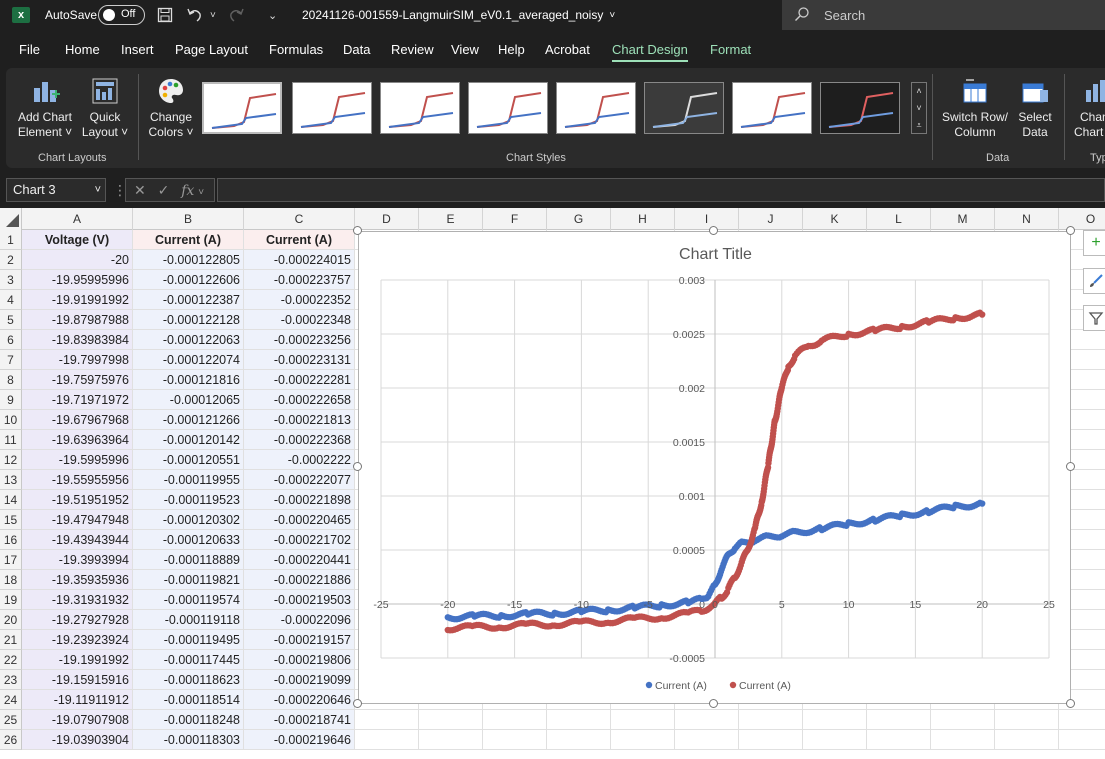  What do you see at coordinates (77, 380) in the screenshot?
I see `table-cell: -19.75975976` at bounding box center [77, 380].